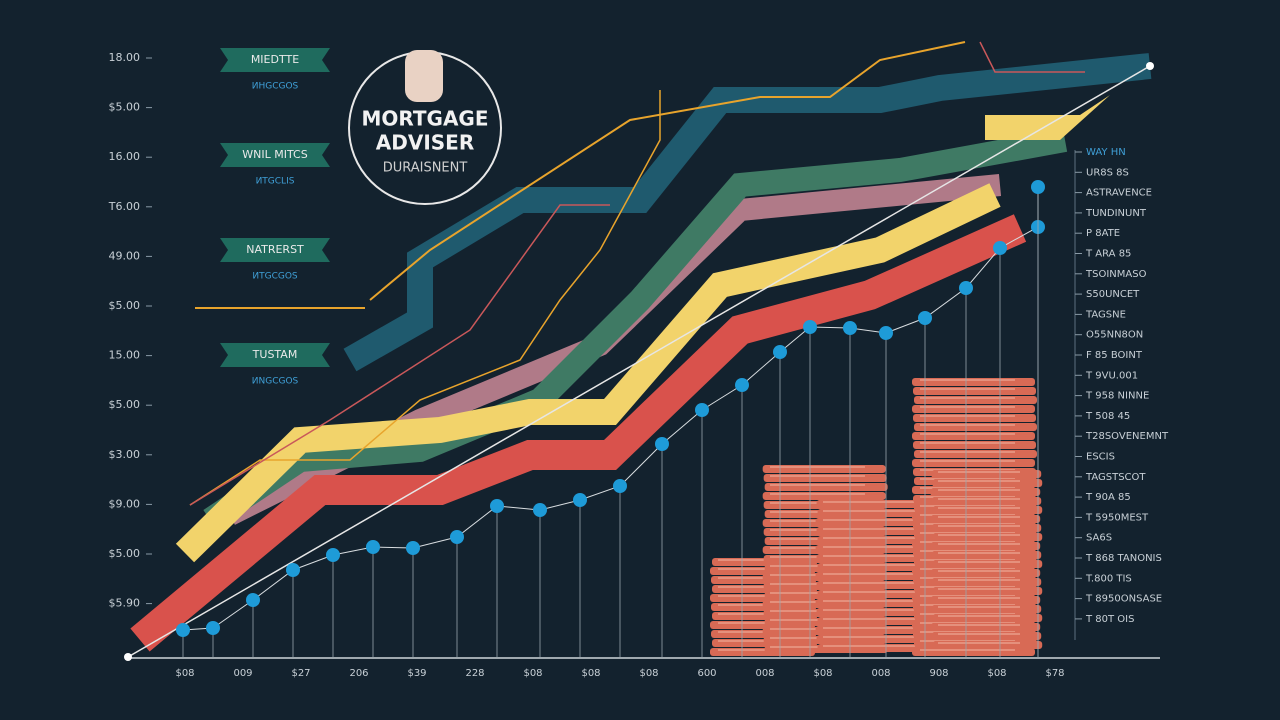  I want to click on badge-title: WNIL MITCS, so click(274, 154).